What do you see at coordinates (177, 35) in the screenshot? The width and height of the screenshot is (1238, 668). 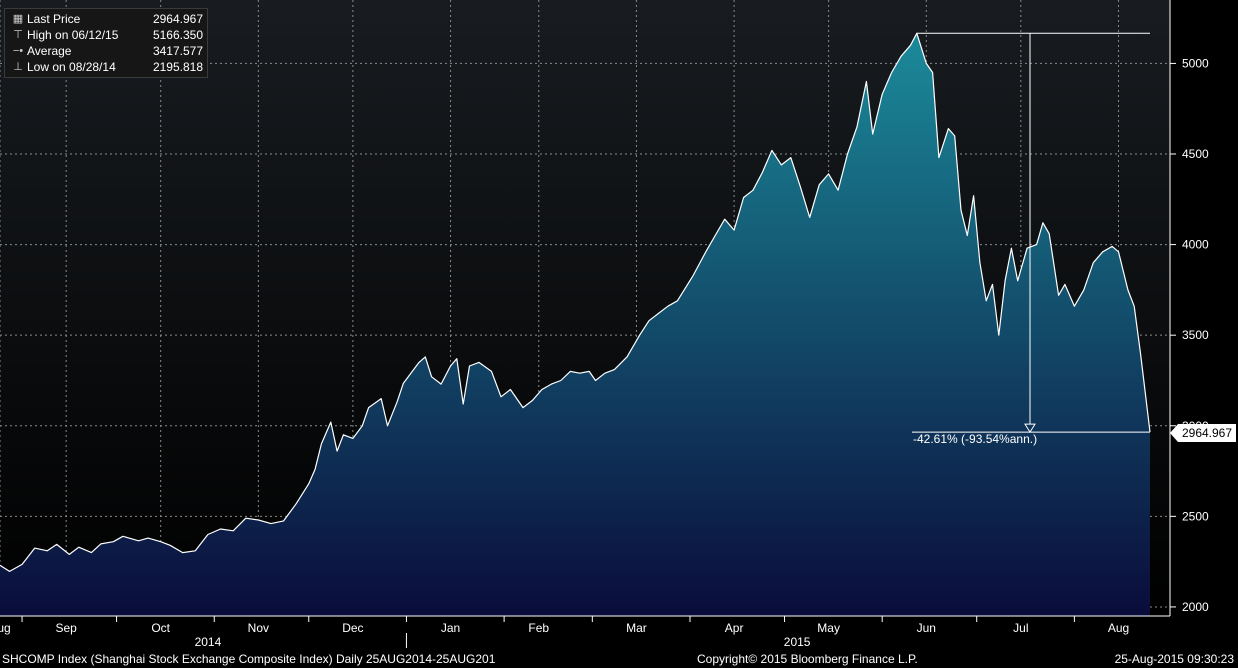 I see `legend-value: 5166.350` at bounding box center [177, 35].